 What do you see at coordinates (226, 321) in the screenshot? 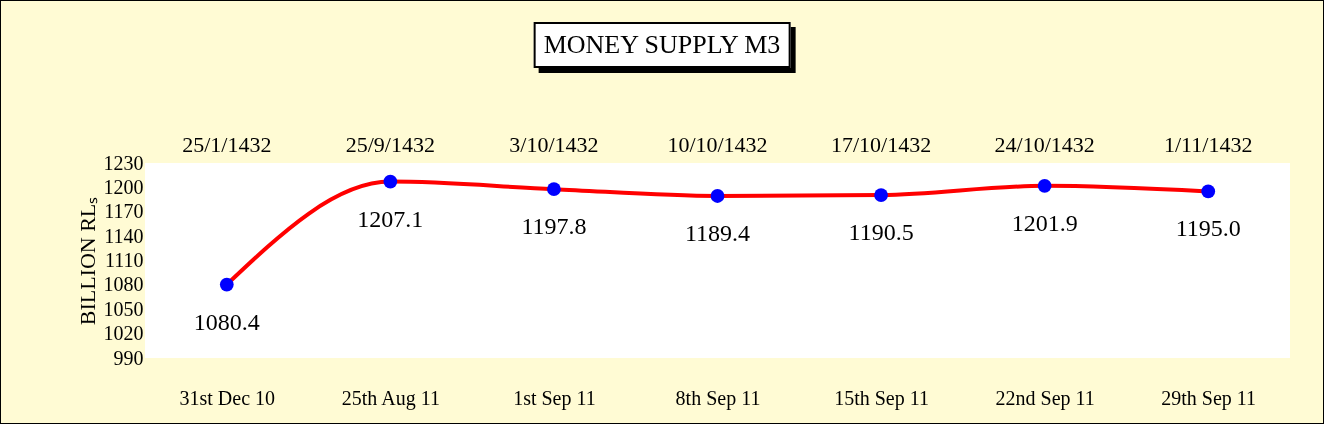
I see `data-label: 1080.4` at bounding box center [226, 321].